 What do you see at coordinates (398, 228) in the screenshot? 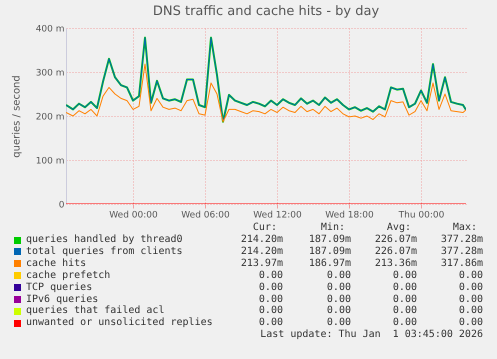
I see `text: Avg:` at bounding box center [398, 228].